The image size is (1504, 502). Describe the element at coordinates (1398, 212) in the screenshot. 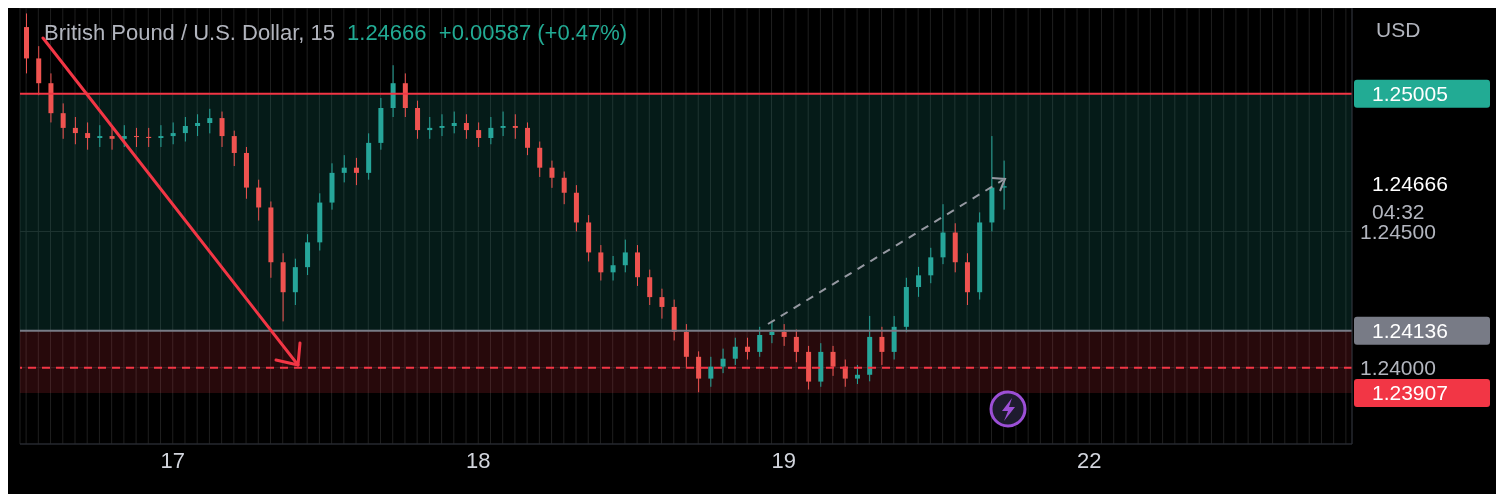

I see `text: 04:32` at that location.